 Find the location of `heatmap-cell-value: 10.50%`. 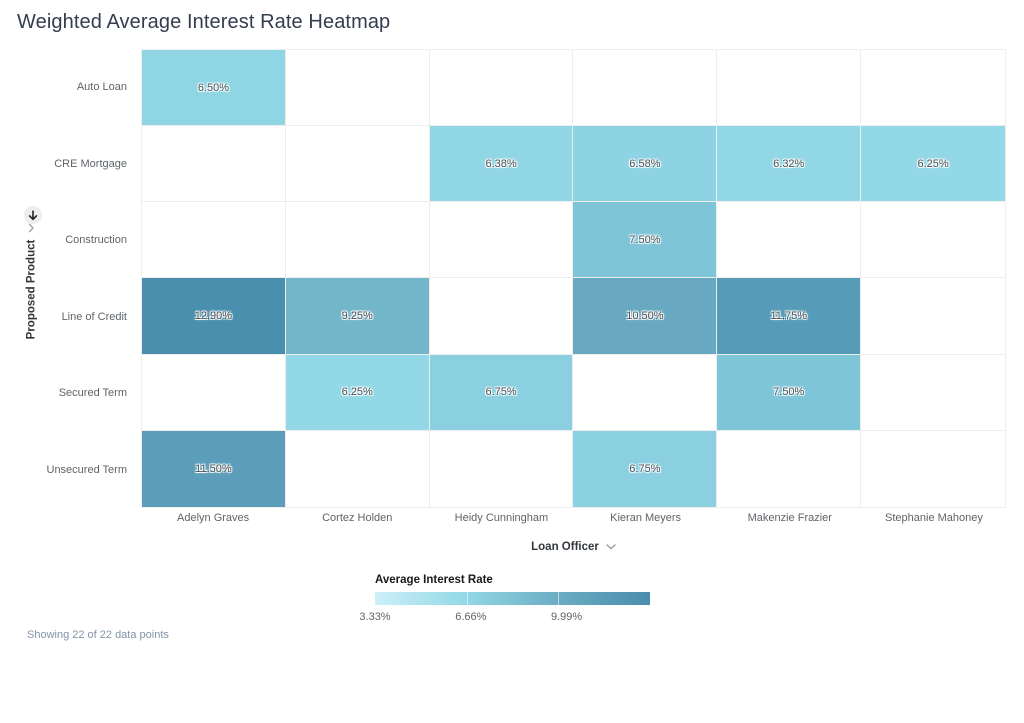

heatmap-cell-value: 10.50% is located at coordinates (645, 316).